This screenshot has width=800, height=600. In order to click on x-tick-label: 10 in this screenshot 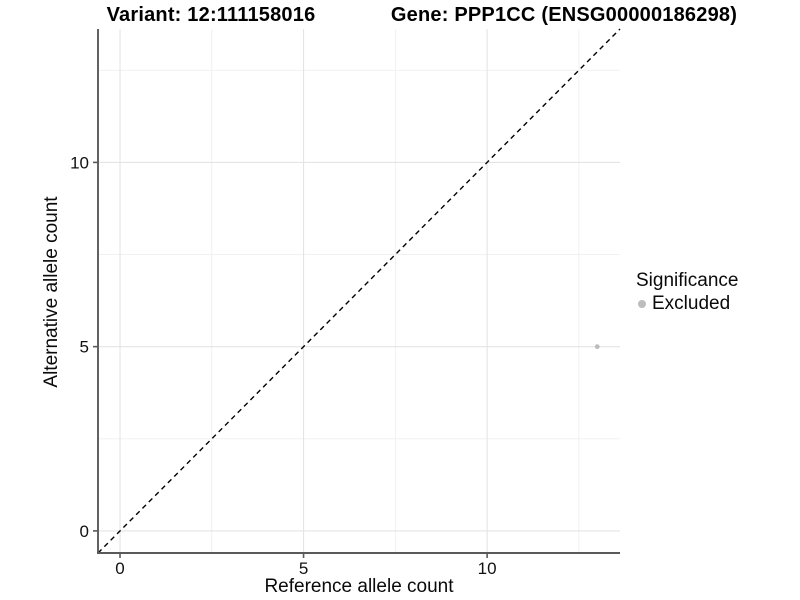, I will do `click(487, 568)`.